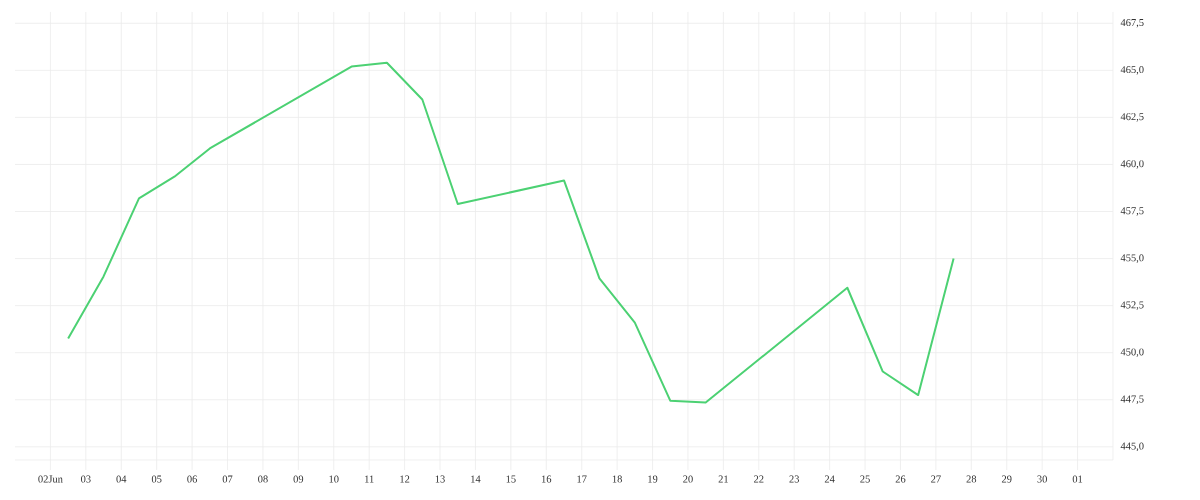 The width and height of the screenshot is (1200, 500). Describe the element at coordinates (1042, 479) in the screenshot. I see `x-tick-label: 30` at that location.